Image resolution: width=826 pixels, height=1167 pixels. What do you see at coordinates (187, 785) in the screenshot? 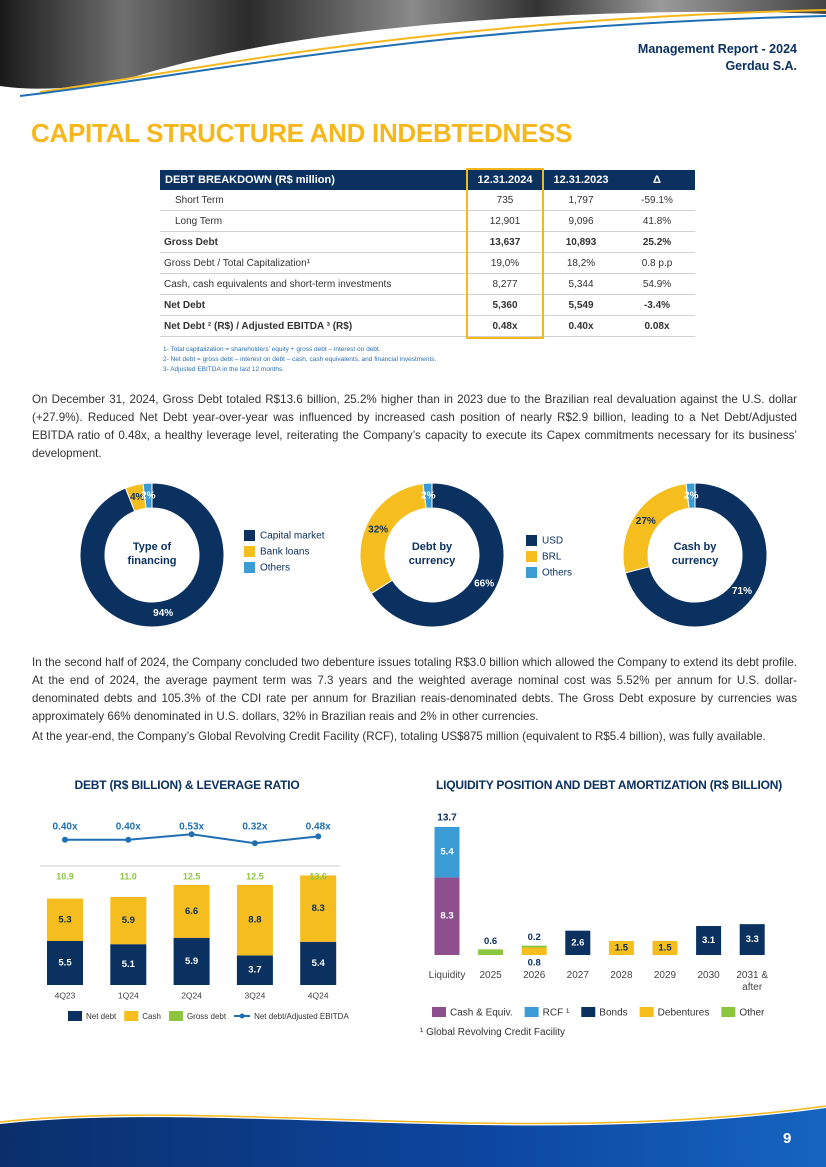
I see `chart-title: DEBT (R$ BILLION) & LEVERAGE RATIO` at bounding box center [187, 785].